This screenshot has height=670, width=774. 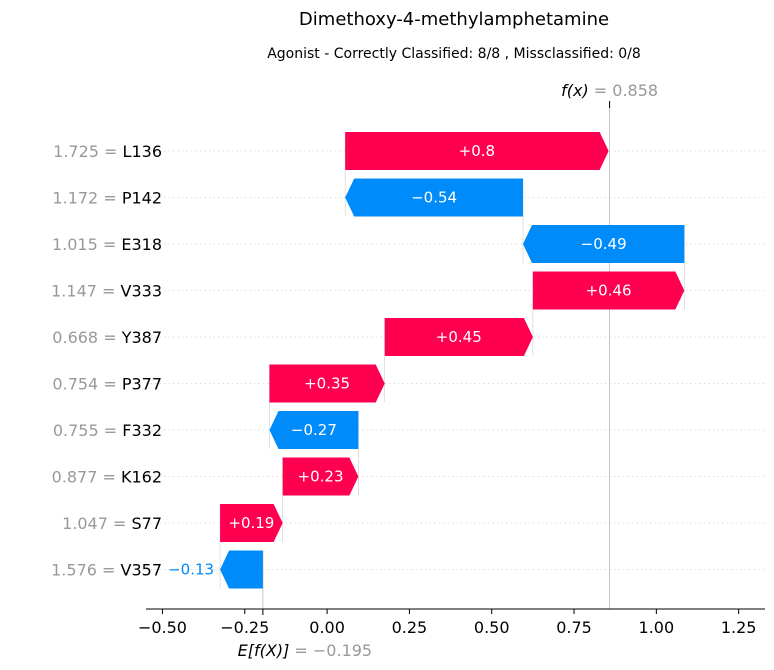 I want to click on bar-label-s77: +0.19, so click(x=251, y=523).